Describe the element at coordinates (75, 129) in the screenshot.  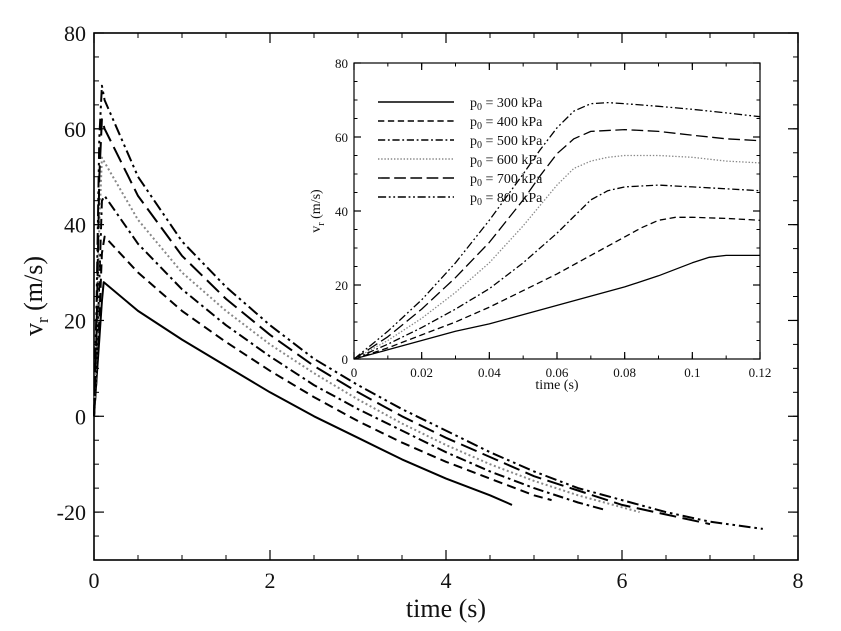
I see `main-y-tick-label: 60` at that location.